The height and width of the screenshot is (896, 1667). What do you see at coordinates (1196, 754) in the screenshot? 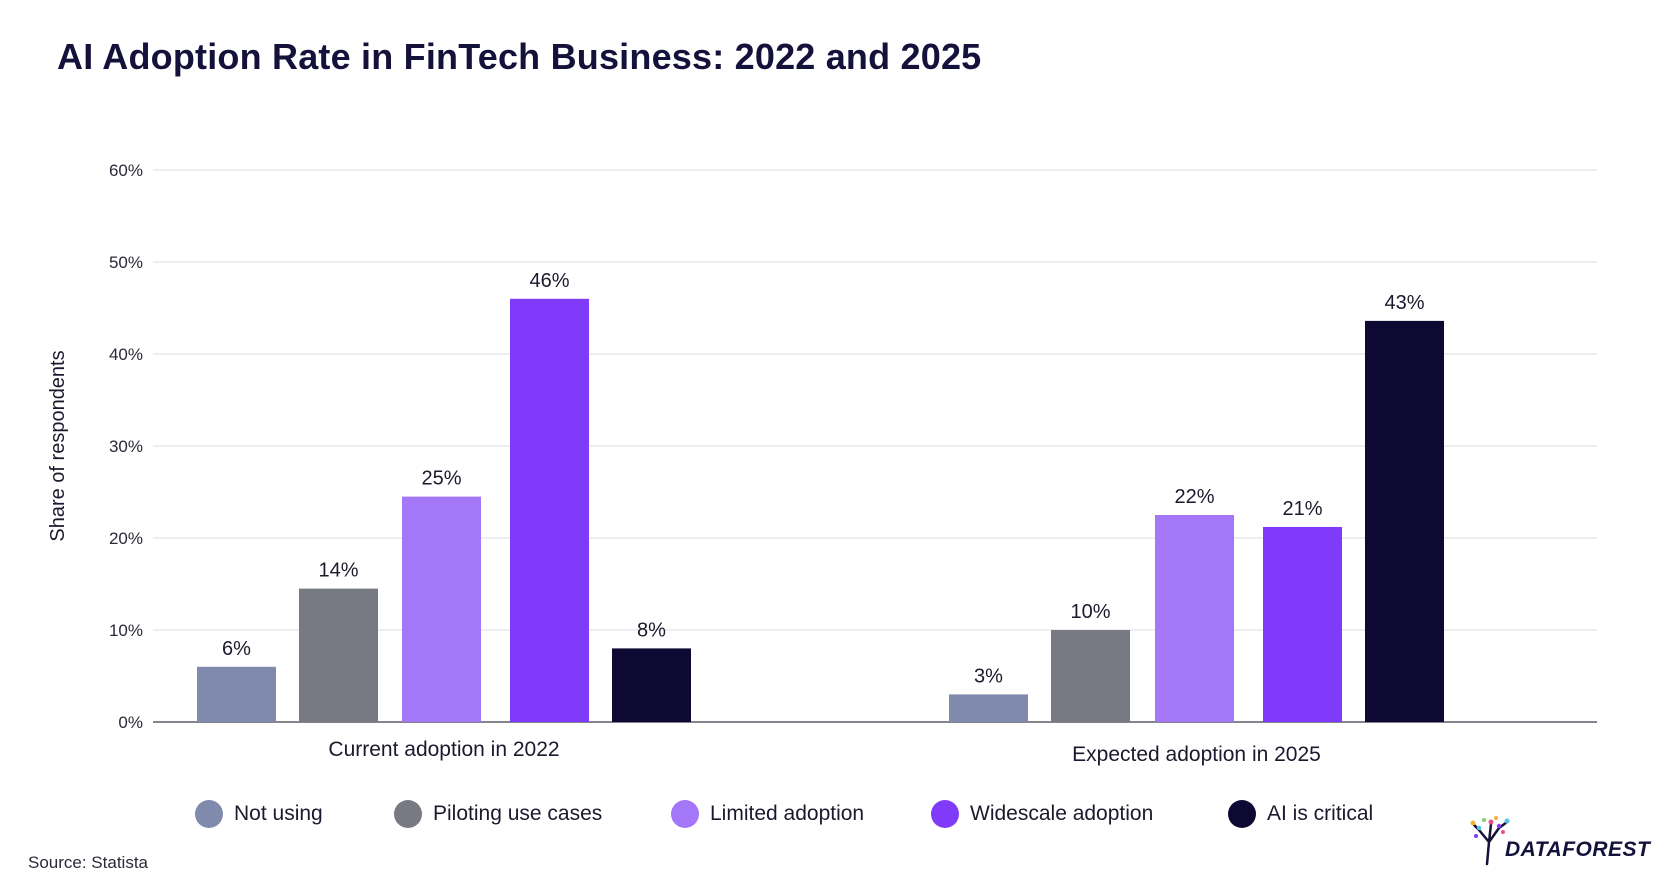
I see `x-category-label: Expected adoption in 2025` at bounding box center [1196, 754].